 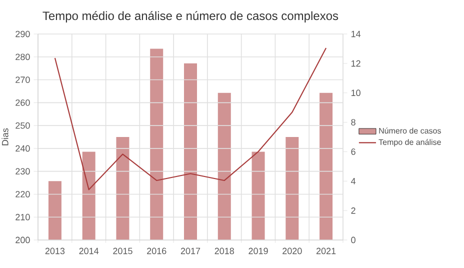 What do you see at coordinates (23, 57) in the screenshot?
I see `y-tick-label: 280` at bounding box center [23, 57].